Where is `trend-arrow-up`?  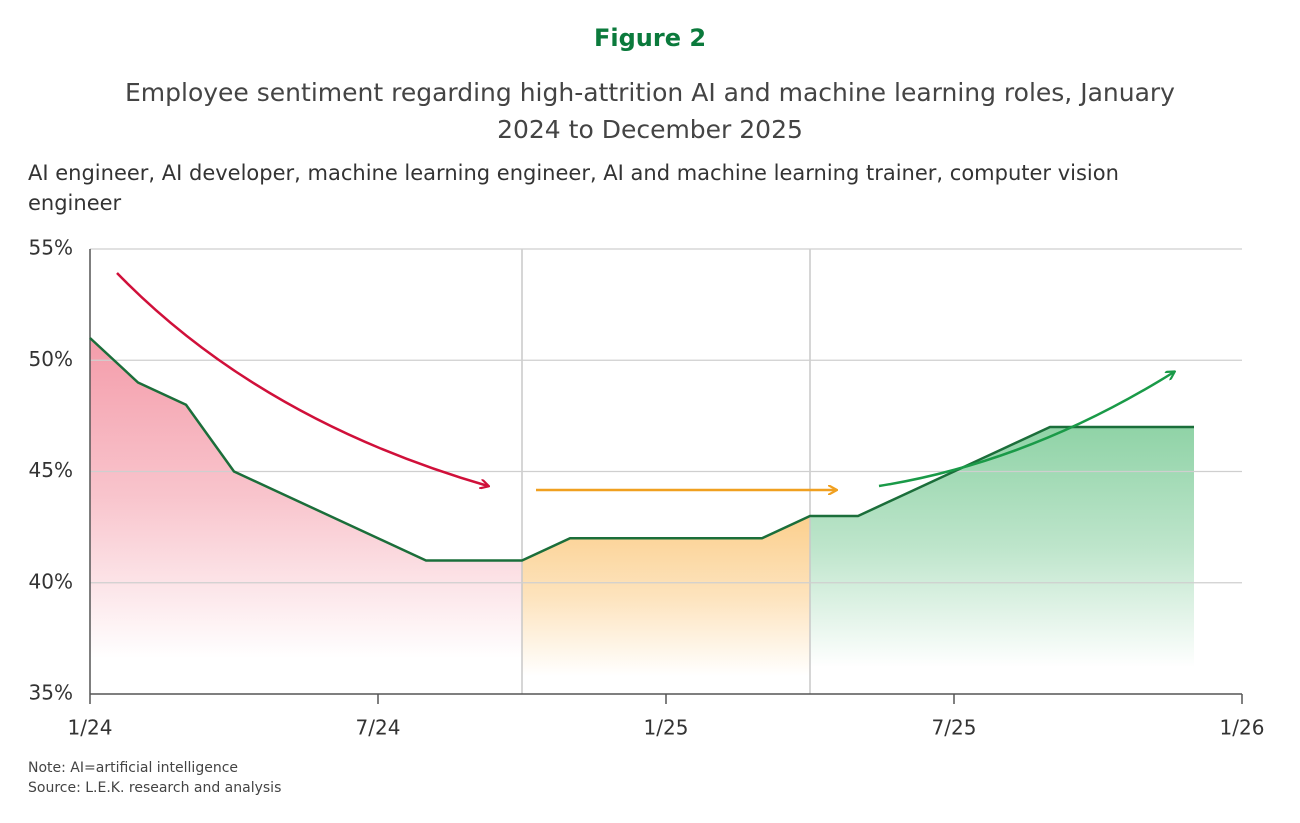
trend-arrow-up is located at coordinates (1026, 430).